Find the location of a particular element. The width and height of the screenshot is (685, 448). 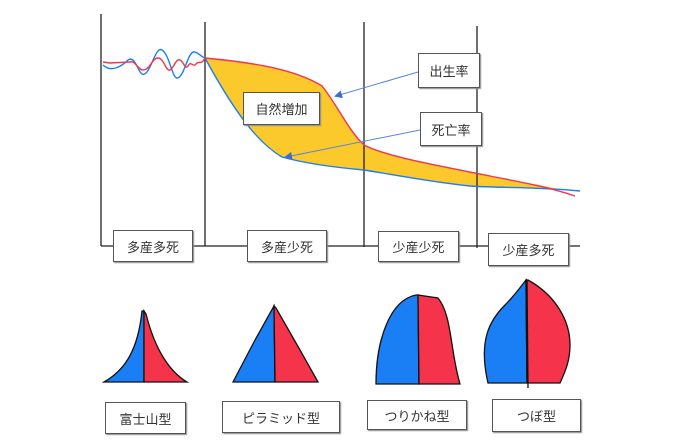

pyramid-fuji is located at coordinates (145, 345).